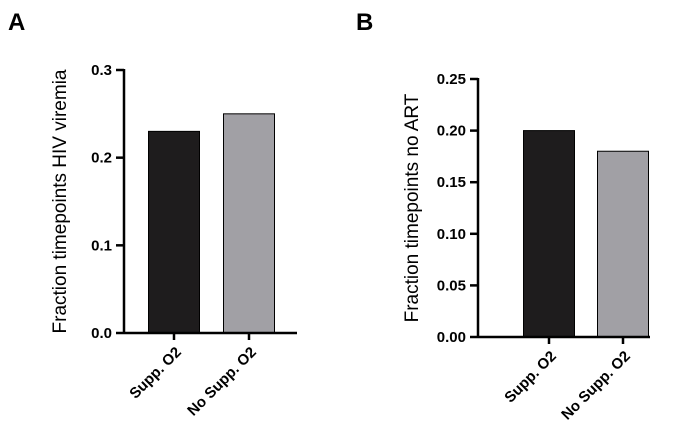  What do you see at coordinates (101, 70) in the screenshot?
I see `y-tick-label: 0.3` at bounding box center [101, 70].